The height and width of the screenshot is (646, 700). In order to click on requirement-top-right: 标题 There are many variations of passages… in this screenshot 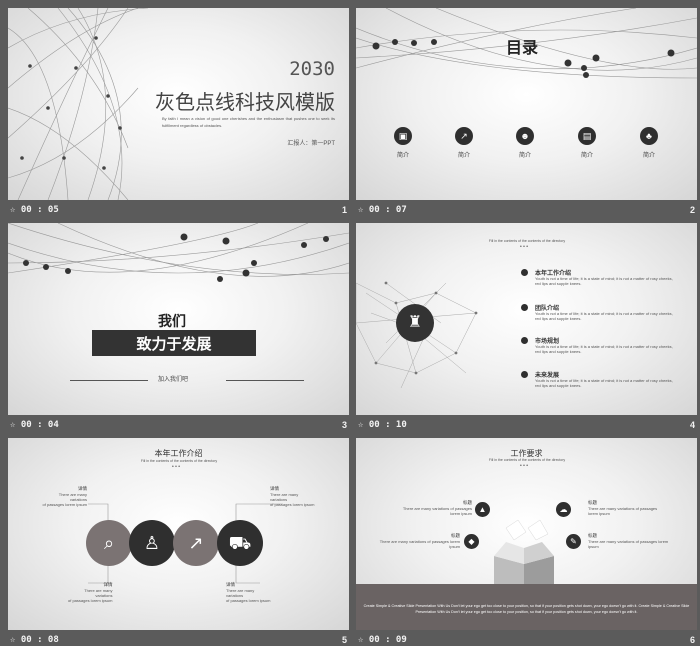, I will do `click(628, 508)`.